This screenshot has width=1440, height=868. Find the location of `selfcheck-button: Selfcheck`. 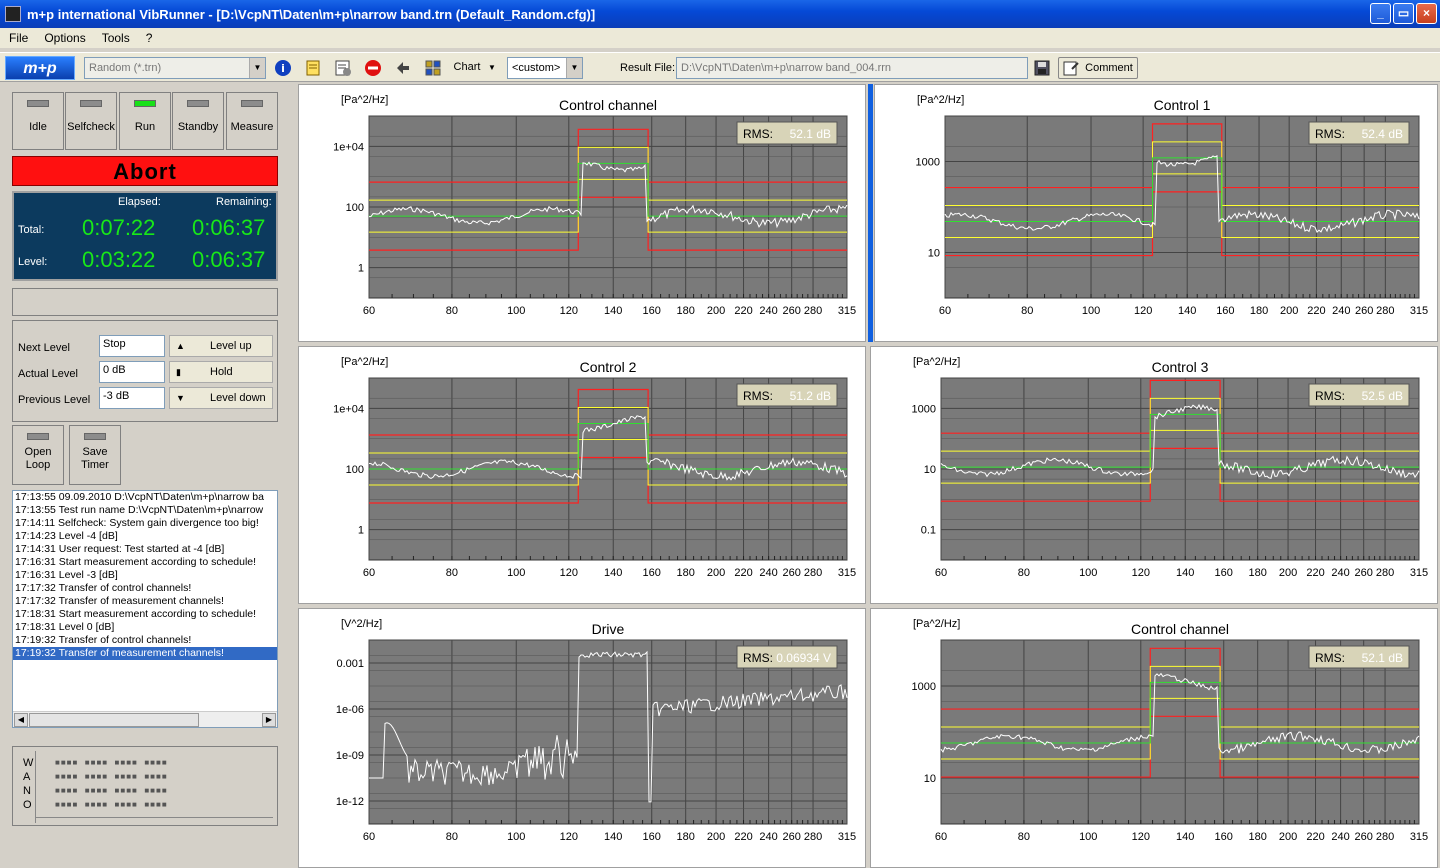

selfcheck-button: Selfcheck is located at coordinates (91, 121).